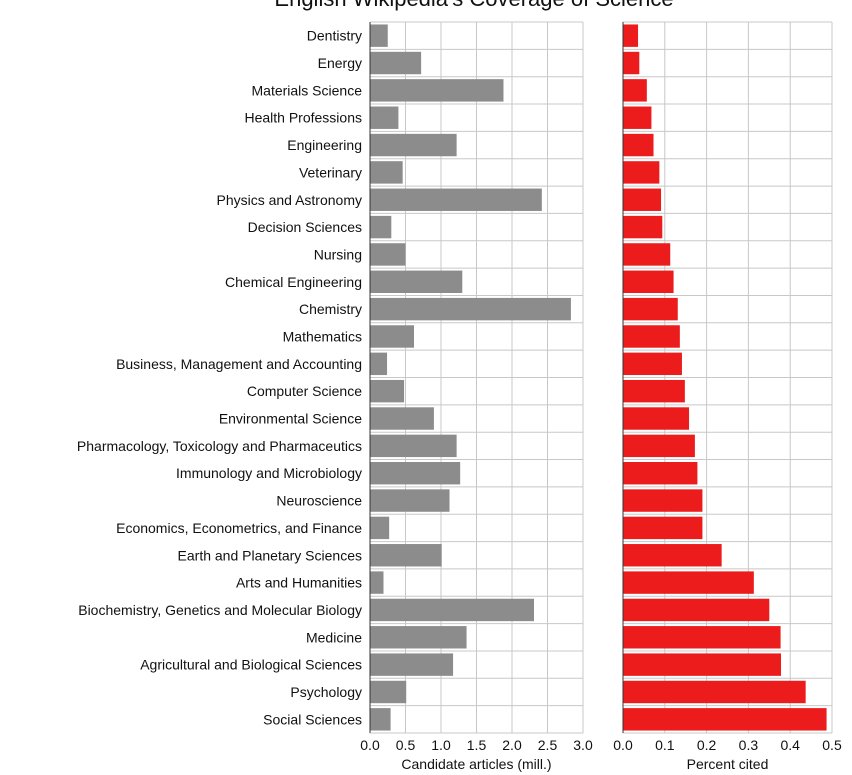  Describe the element at coordinates (269, 473) in the screenshot. I see `category-label: Immunology and Microbiology` at that location.